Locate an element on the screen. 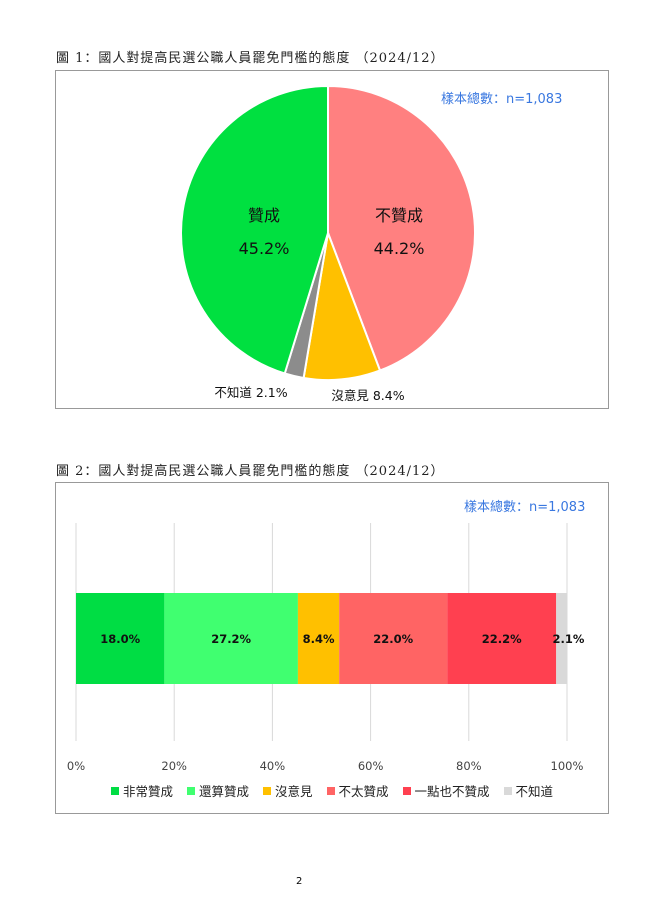  legend-item: 非常贊成 is located at coordinates (141, 790).